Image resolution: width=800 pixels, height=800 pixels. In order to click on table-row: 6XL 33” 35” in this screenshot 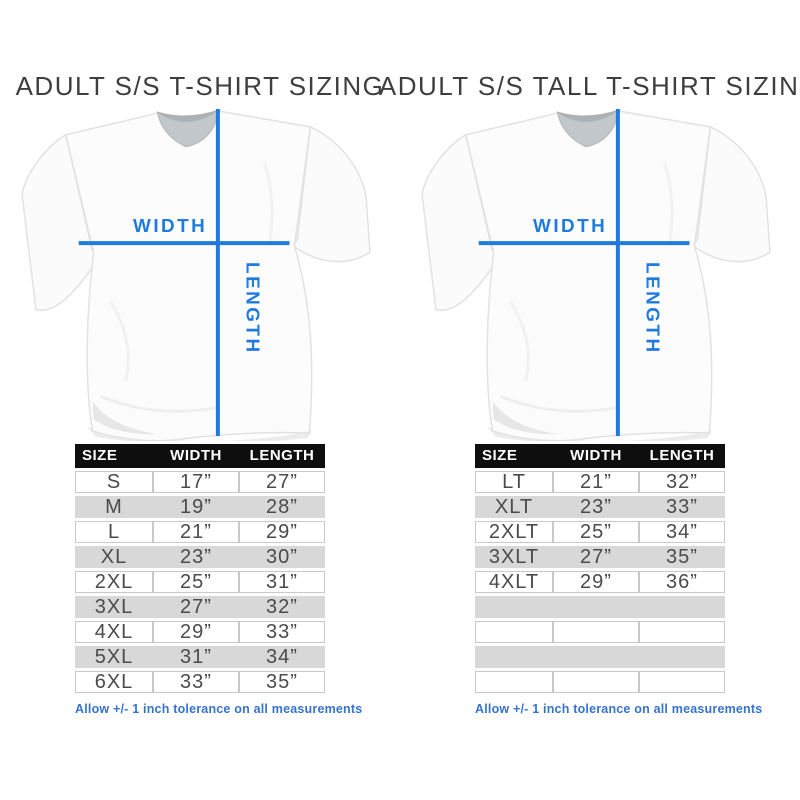, I will do `click(200, 681)`.